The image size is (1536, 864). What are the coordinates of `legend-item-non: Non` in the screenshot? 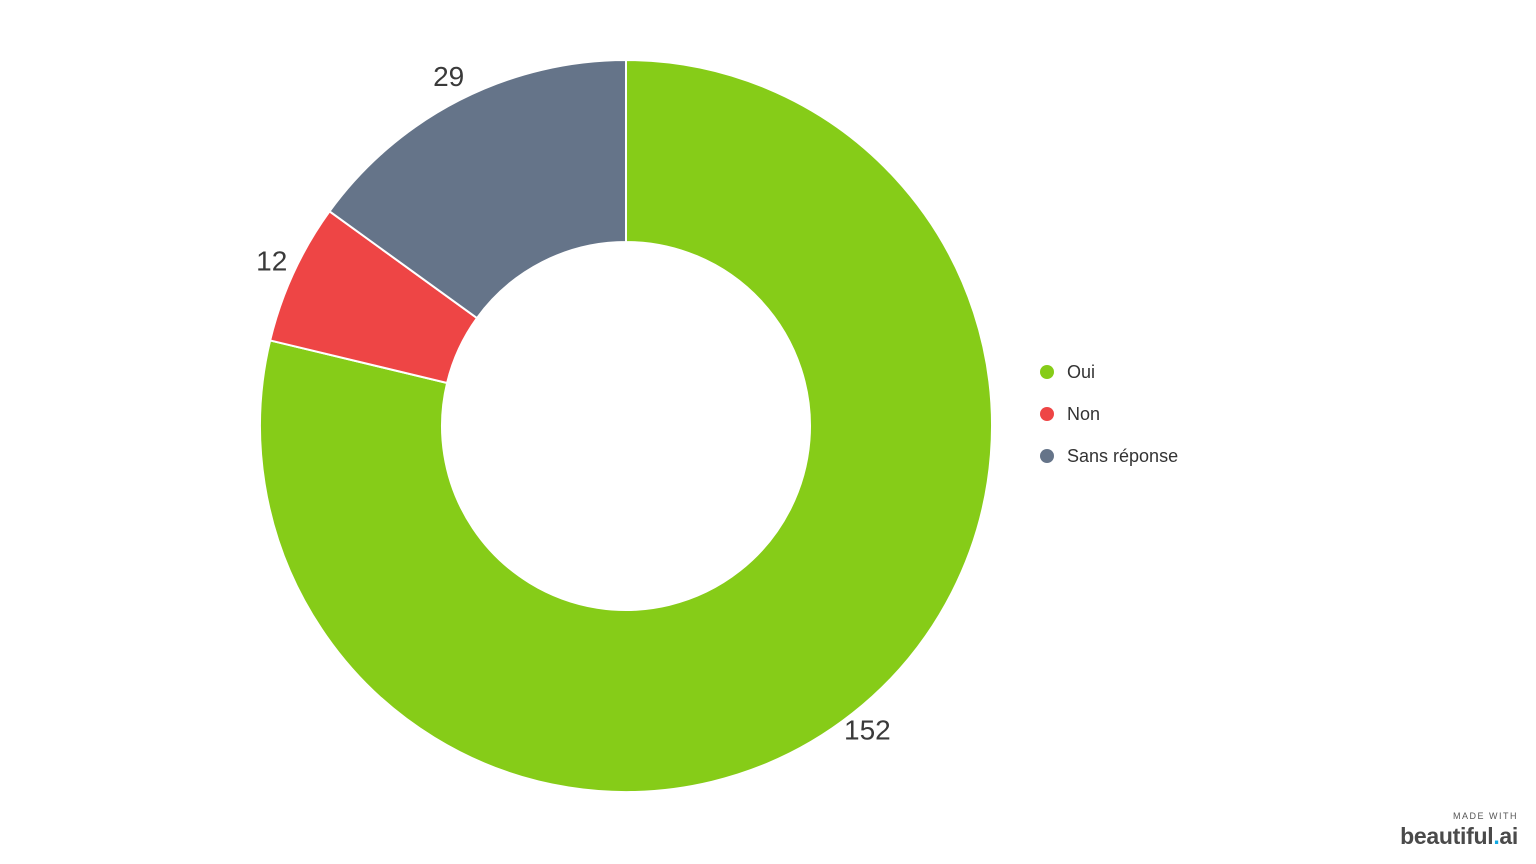 It's located at (1109, 414).